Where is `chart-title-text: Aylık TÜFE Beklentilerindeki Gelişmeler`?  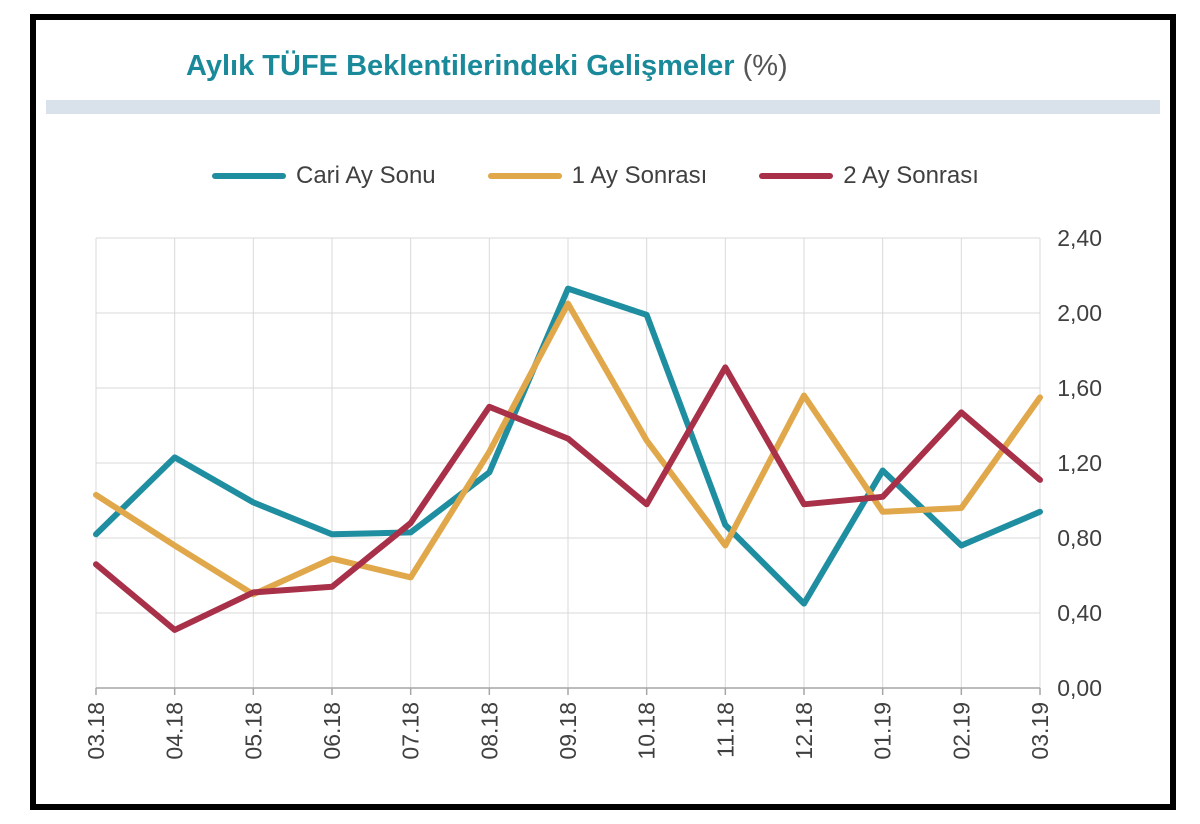 chart-title-text: Aylık TÜFE Beklentilerindeki Gelişmeler is located at coordinates (460, 66).